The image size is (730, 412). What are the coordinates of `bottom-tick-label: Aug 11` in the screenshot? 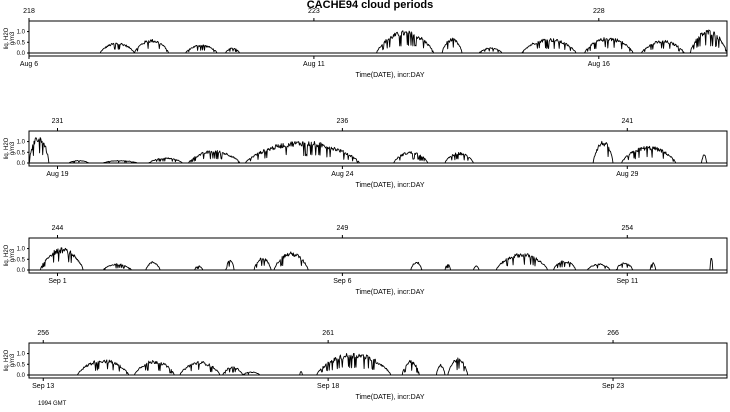 It's located at (314, 64).